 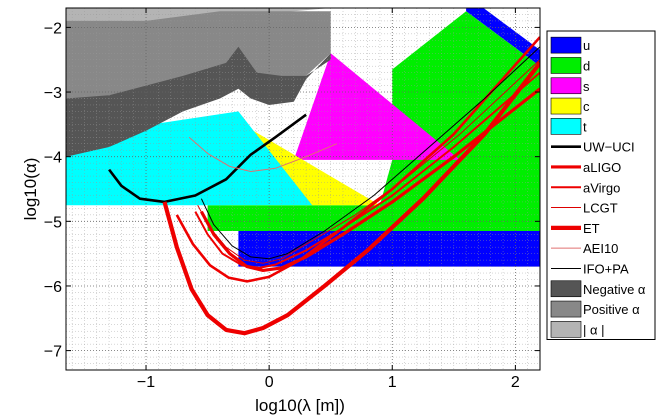 What do you see at coordinates (566, 329) in the screenshot?
I see `legend-swatch-abs-alpha` at bounding box center [566, 329].